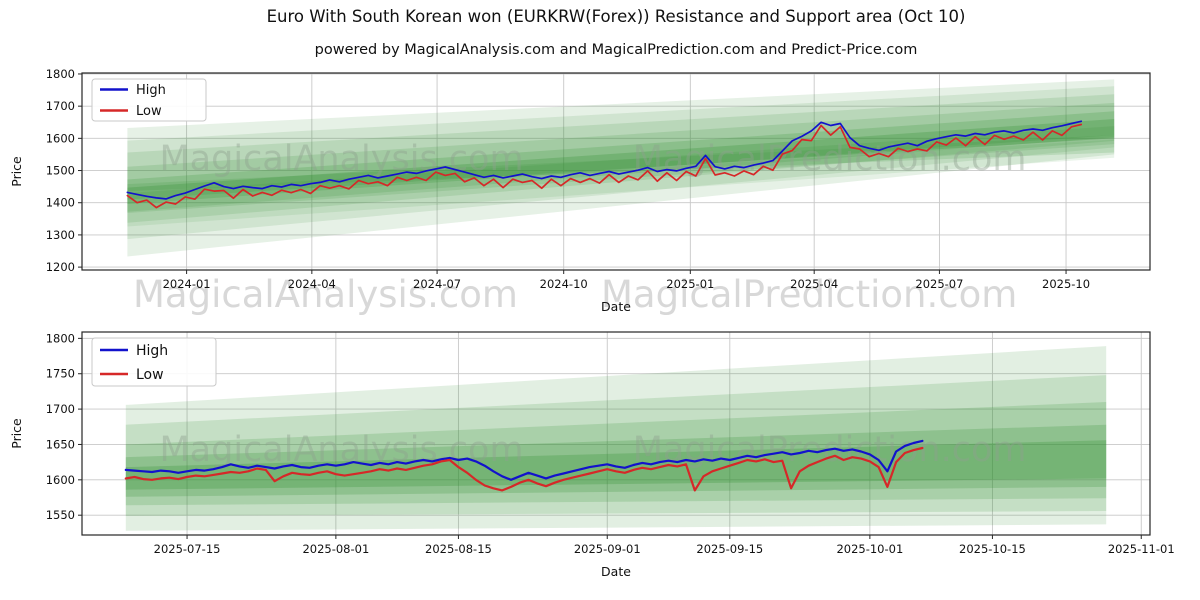 The height and width of the screenshot is (600, 1200). I want to click on x-tick-label: 2025-08-01, so click(335, 549).